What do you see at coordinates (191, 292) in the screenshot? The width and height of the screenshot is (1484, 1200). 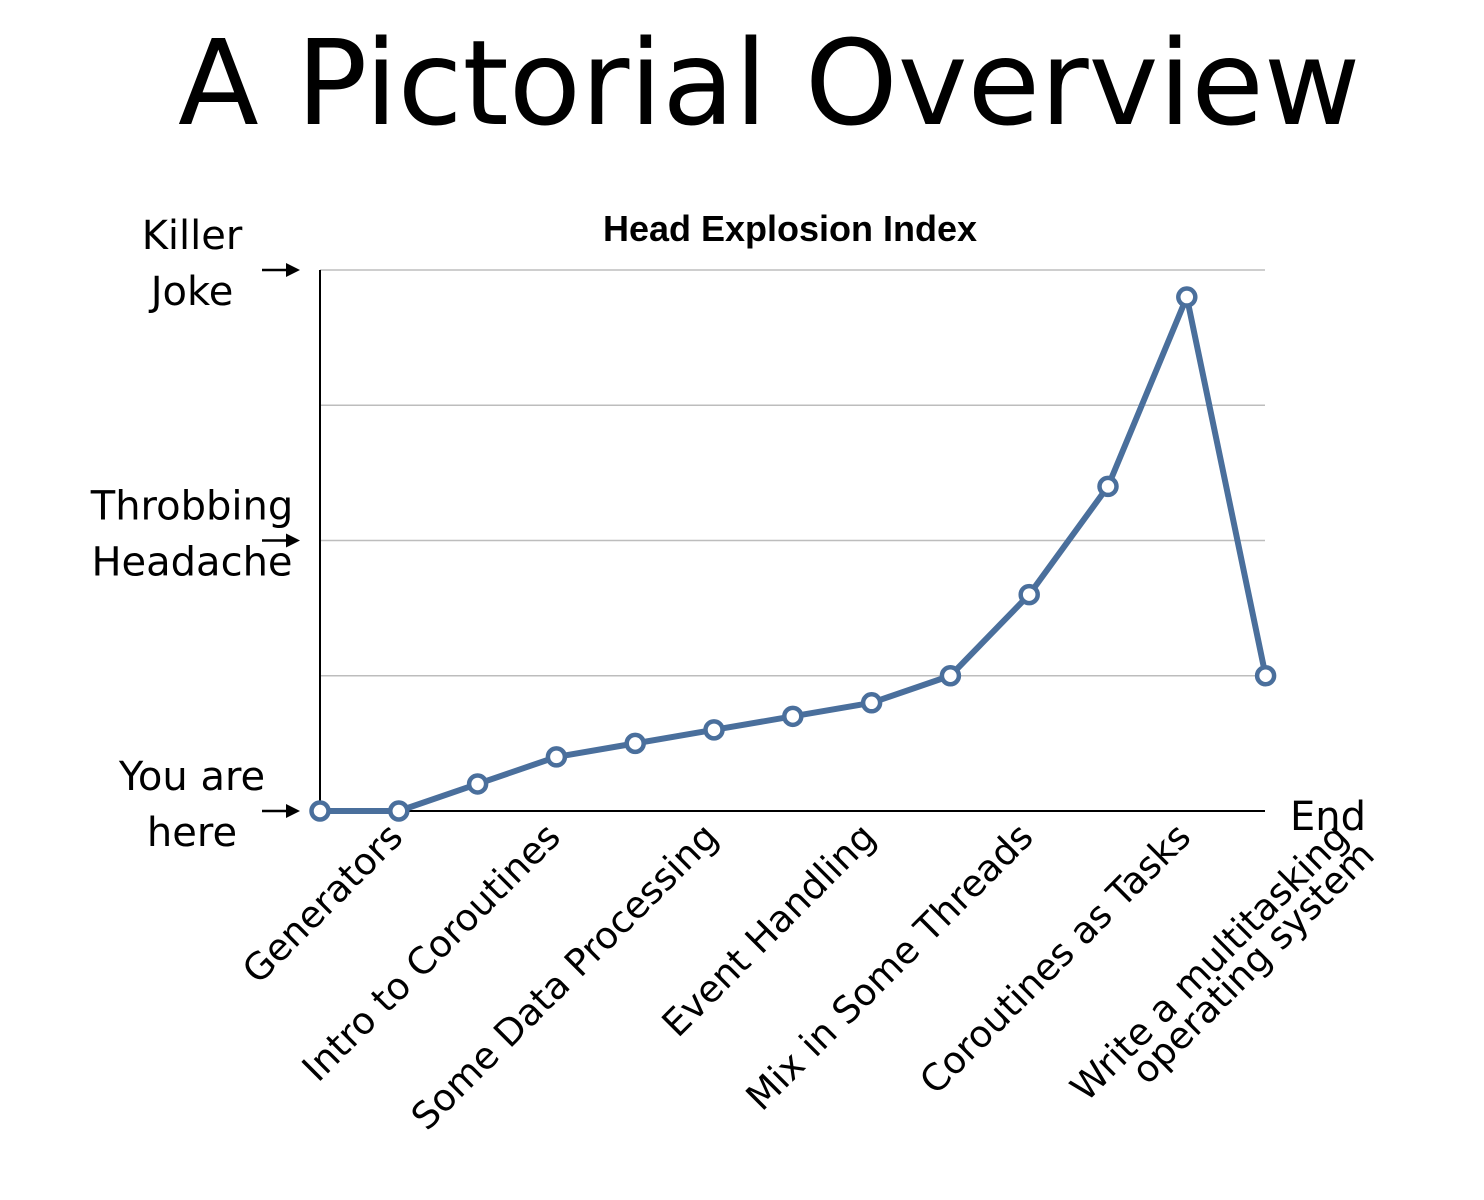 I see `y-annotation-label: Joke` at bounding box center [191, 292].